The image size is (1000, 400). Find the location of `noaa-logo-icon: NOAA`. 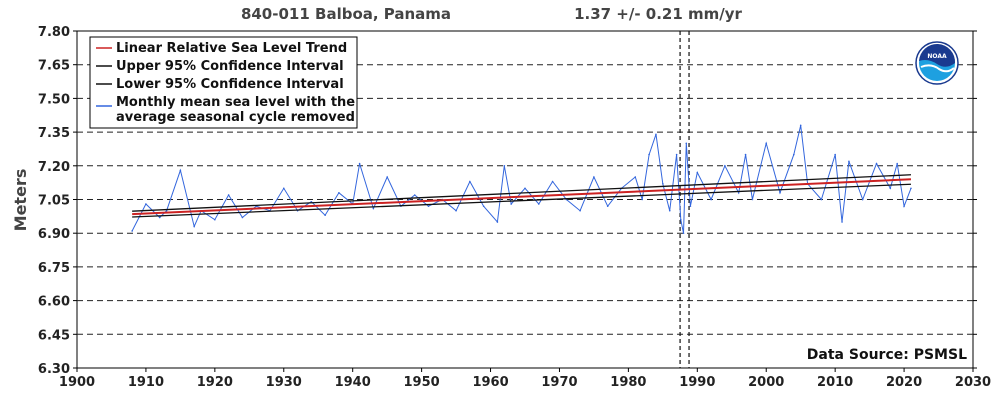

noaa-logo-icon: NOAA is located at coordinates (937, 63).